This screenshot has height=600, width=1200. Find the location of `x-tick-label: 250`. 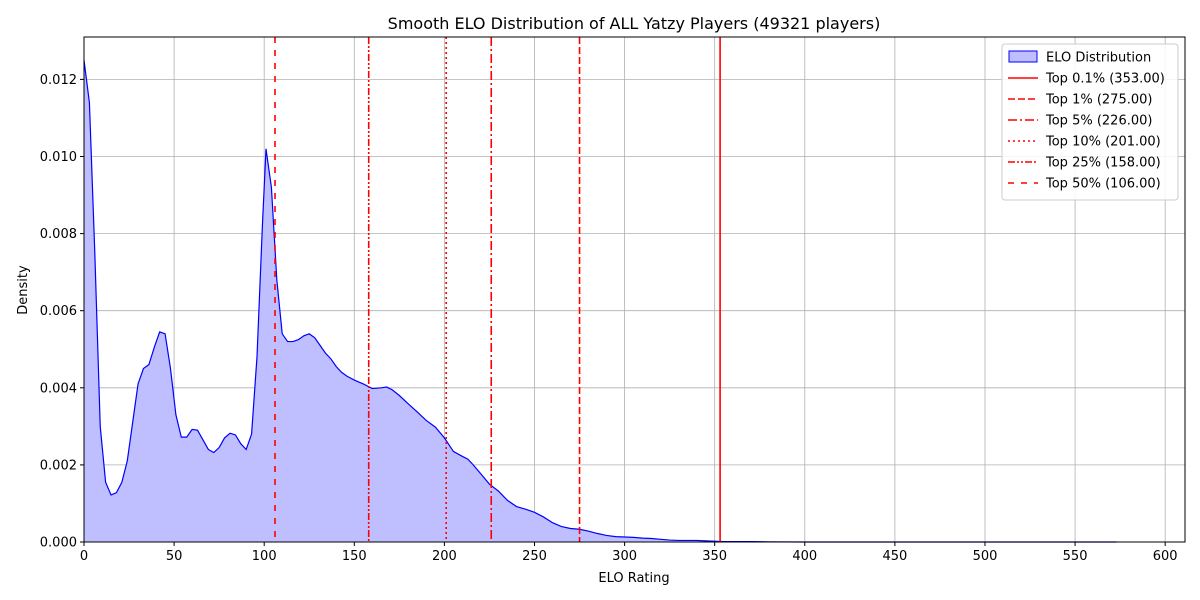

x-tick-label: 250 is located at coordinates (534, 556).